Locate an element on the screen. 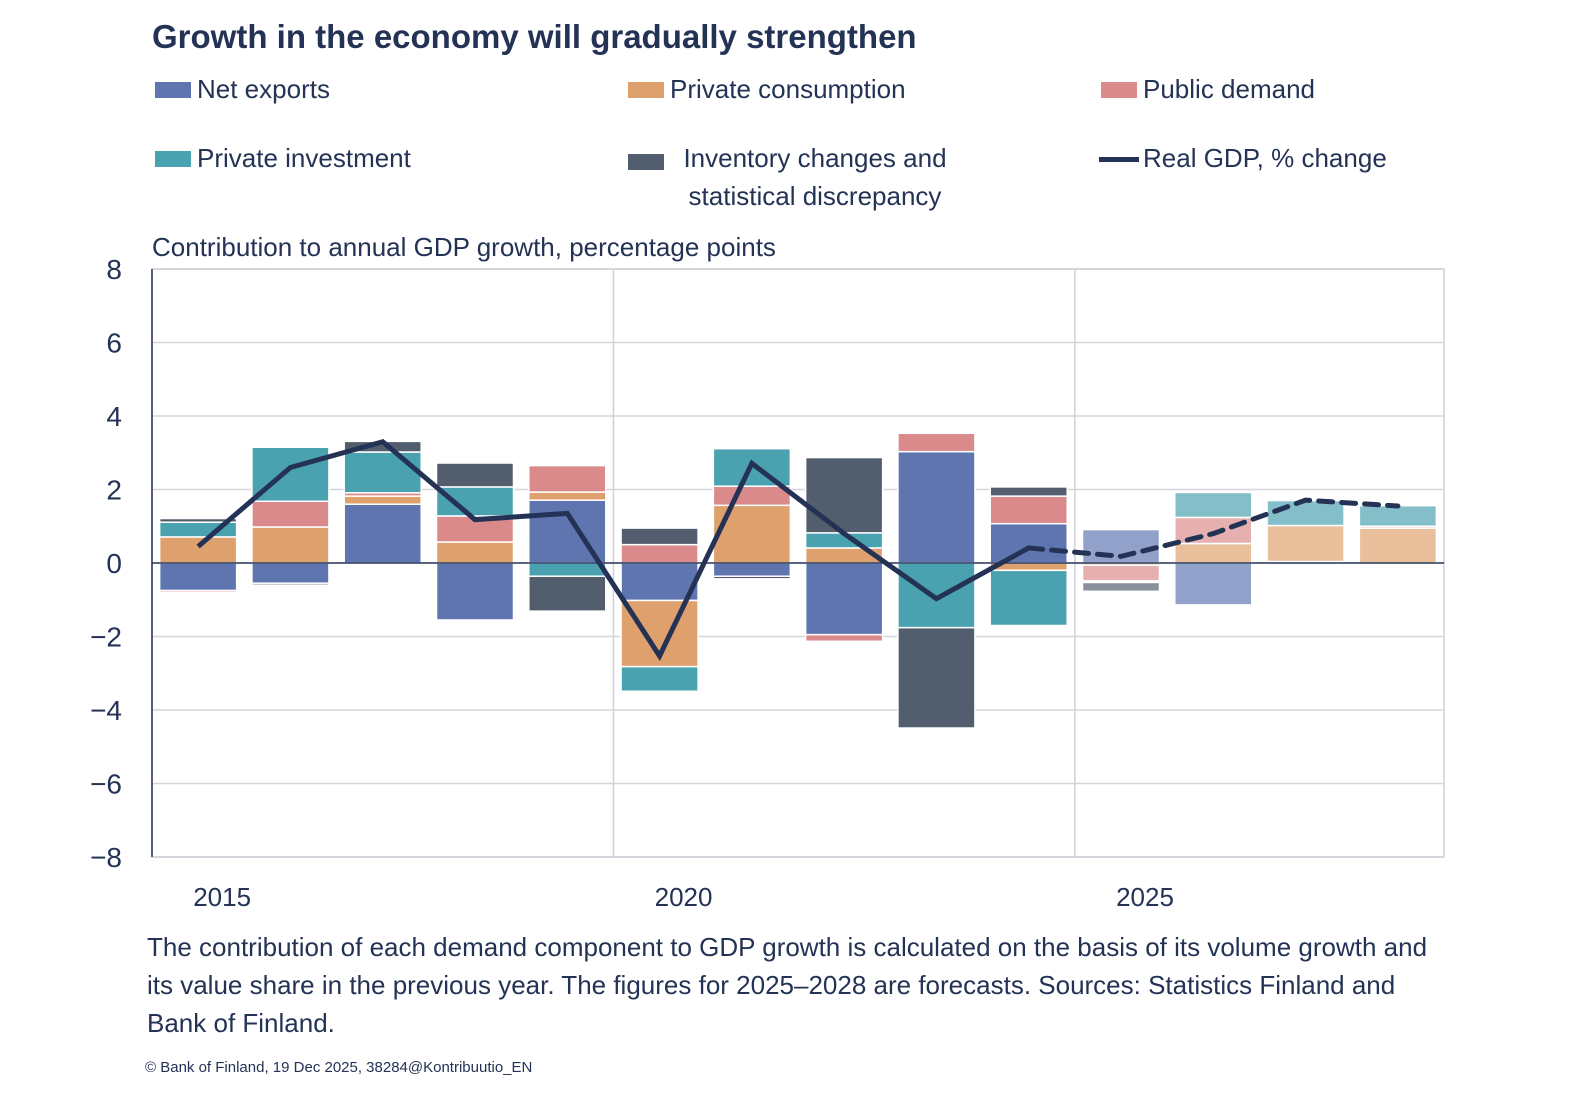  bar-public-demand-2024 is located at coordinates (1028, 510).